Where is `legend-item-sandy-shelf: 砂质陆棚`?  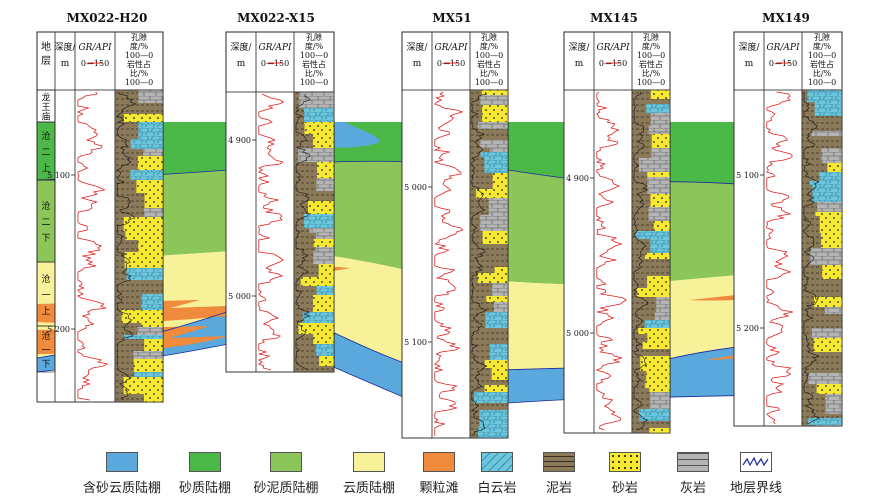
legend-item-sandy-shelf: 砂质陆棚 is located at coordinates (205, 474).